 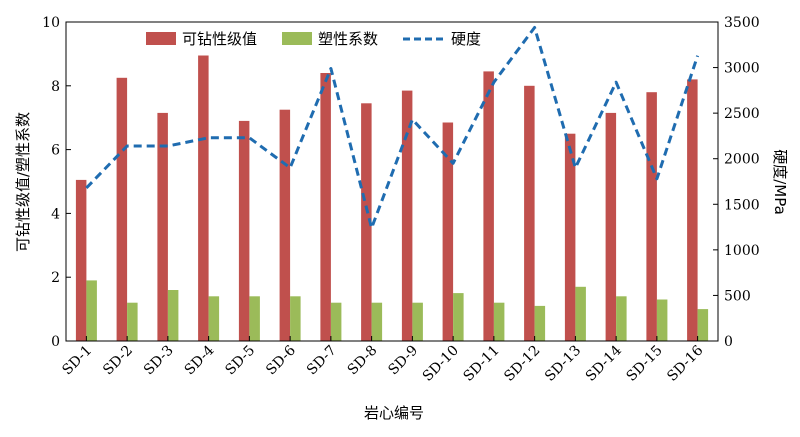 I want to click on y-right-tick-label: 2000, so click(x=742, y=160).